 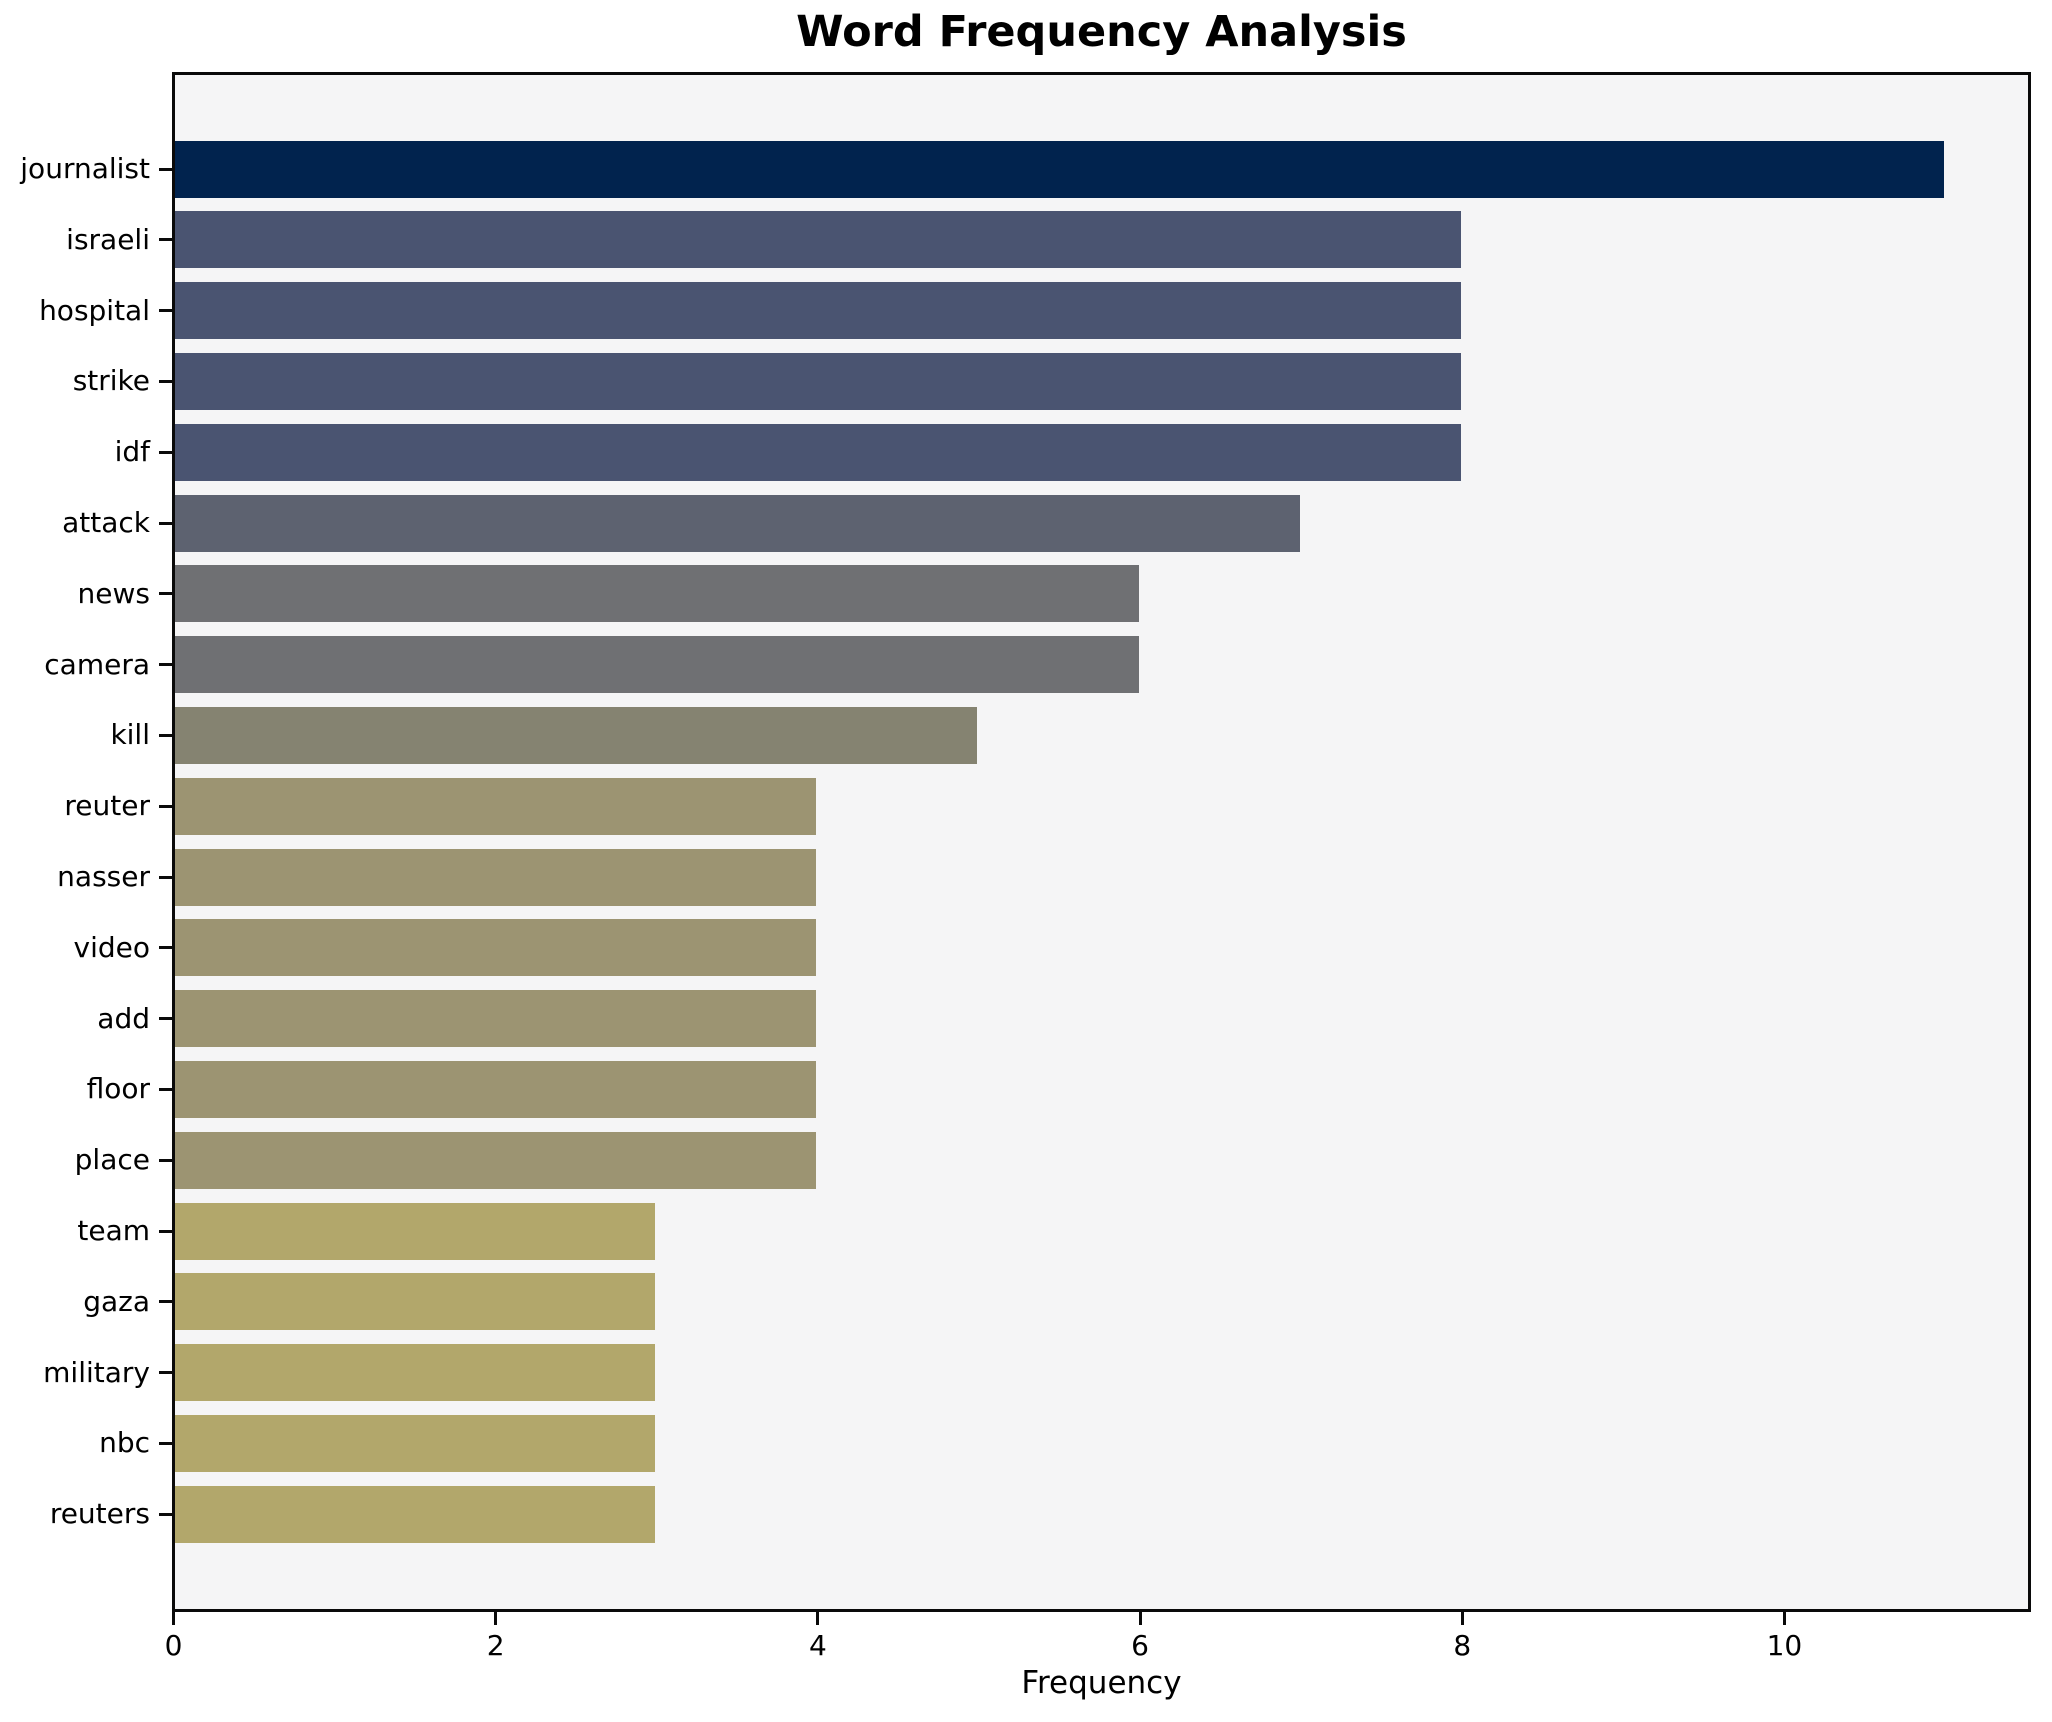 What do you see at coordinates (657, 594) in the screenshot?
I see `bar-news` at bounding box center [657, 594].